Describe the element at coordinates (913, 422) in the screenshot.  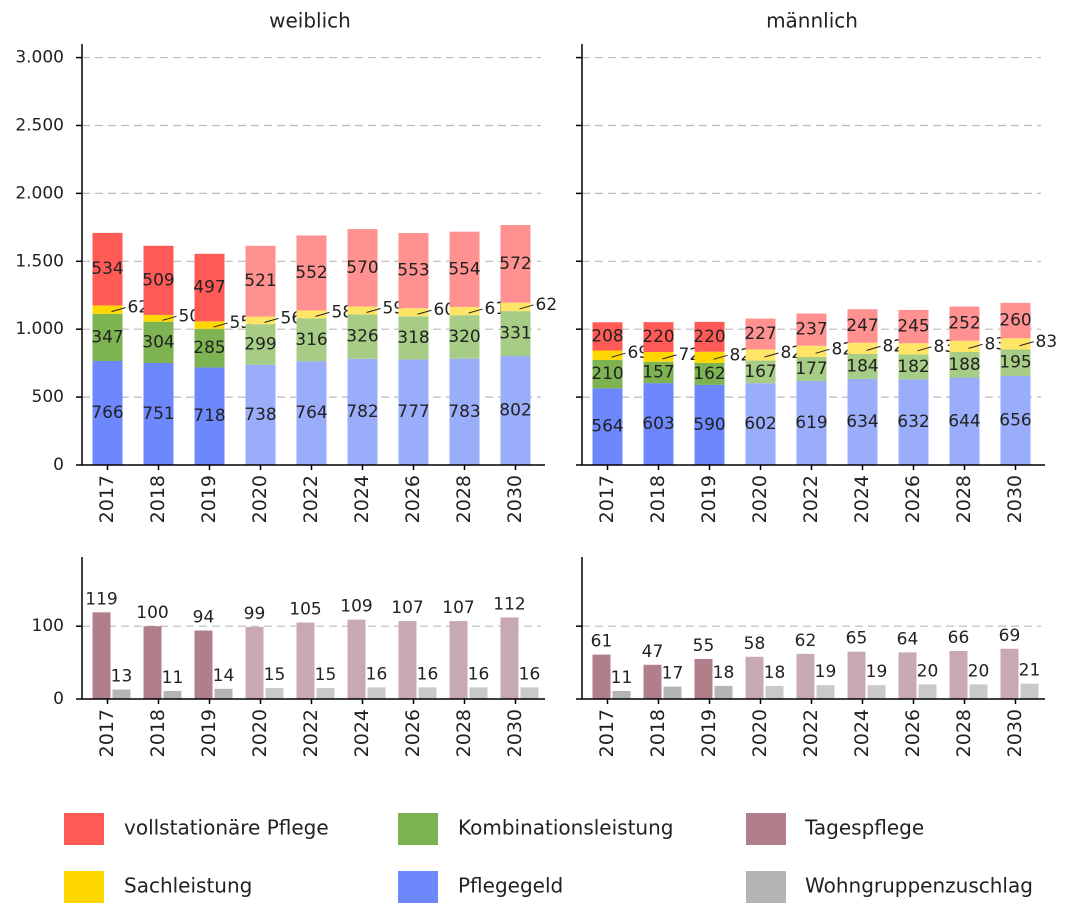
I see `data-label: 632` at that location.